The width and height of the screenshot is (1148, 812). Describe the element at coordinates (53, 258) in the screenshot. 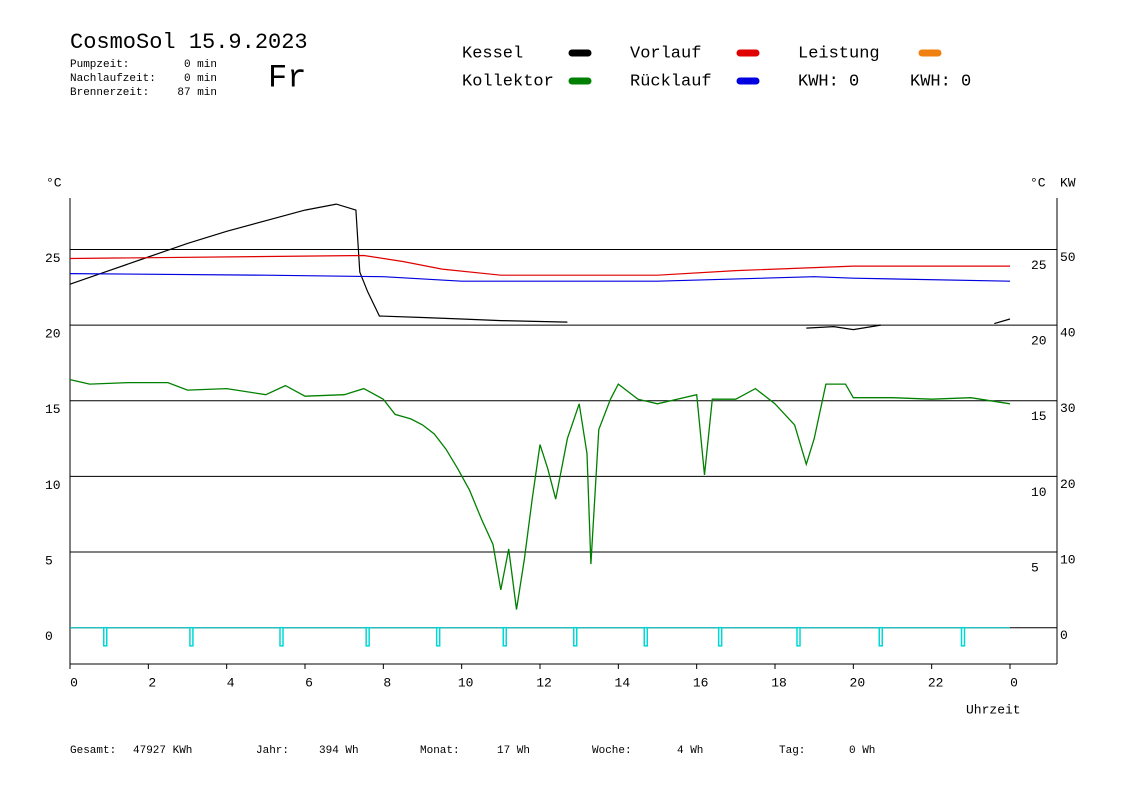

I see `y-tick-label: 25` at that location.